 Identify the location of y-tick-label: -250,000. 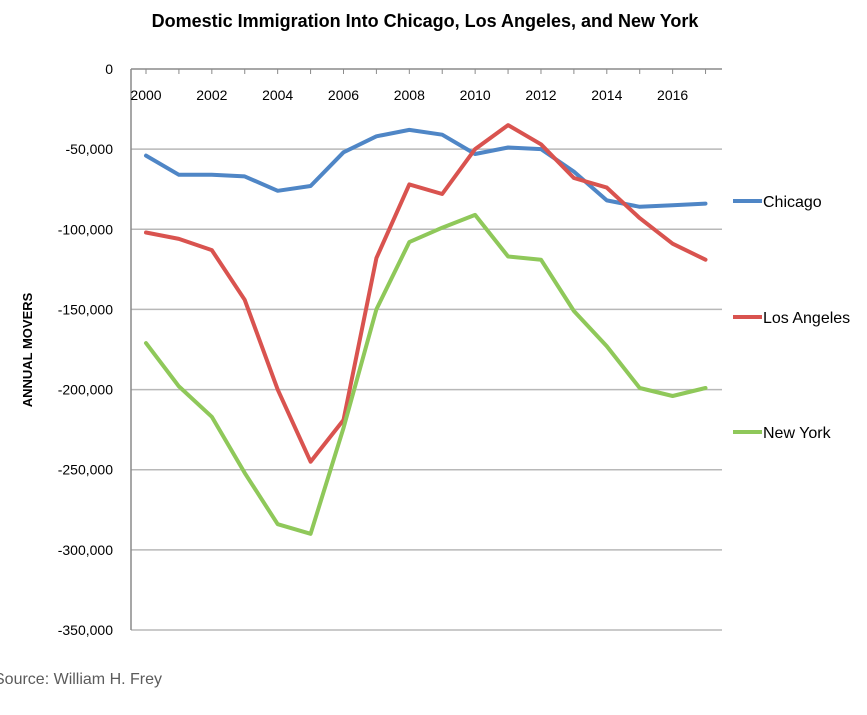
(85, 470).